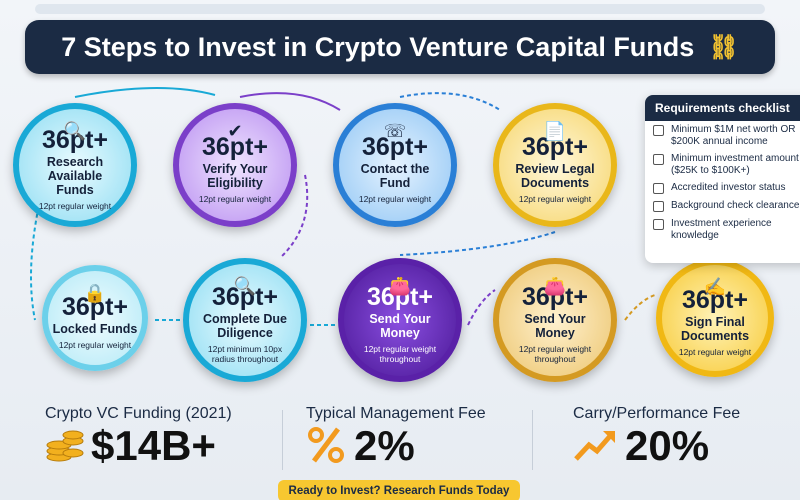  What do you see at coordinates (715, 329) in the screenshot?
I see `step-label: Sign Final Documents` at bounding box center [715, 329].